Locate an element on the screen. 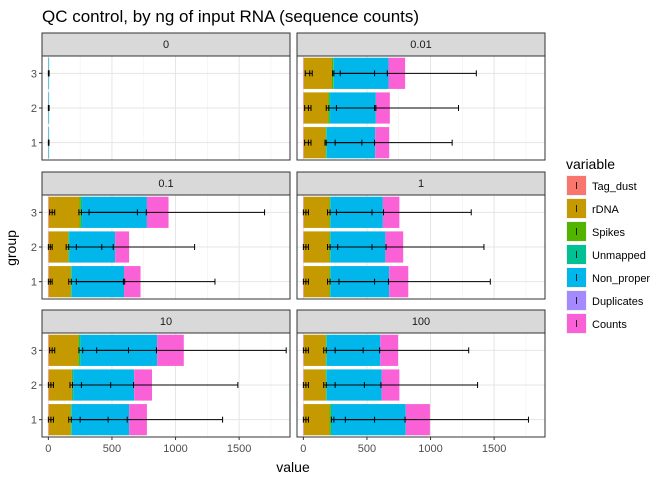 The image size is (672, 480). legend-entry-unmapped: Unmapped is located at coordinates (606, 254).